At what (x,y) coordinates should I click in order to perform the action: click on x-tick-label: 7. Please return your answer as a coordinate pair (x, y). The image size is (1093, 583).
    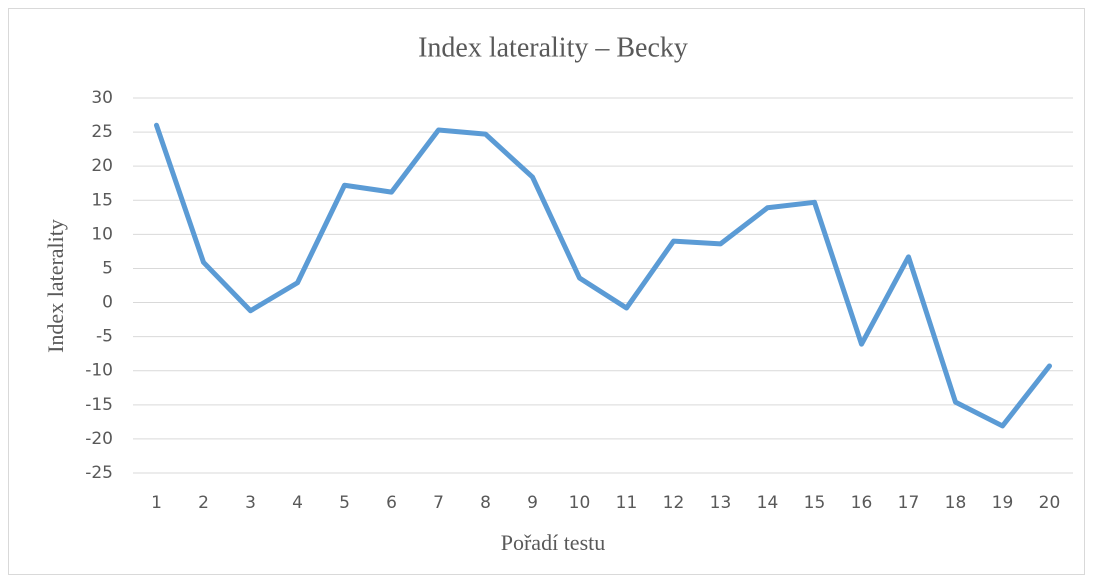
    Looking at the image, I should click on (438, 503).